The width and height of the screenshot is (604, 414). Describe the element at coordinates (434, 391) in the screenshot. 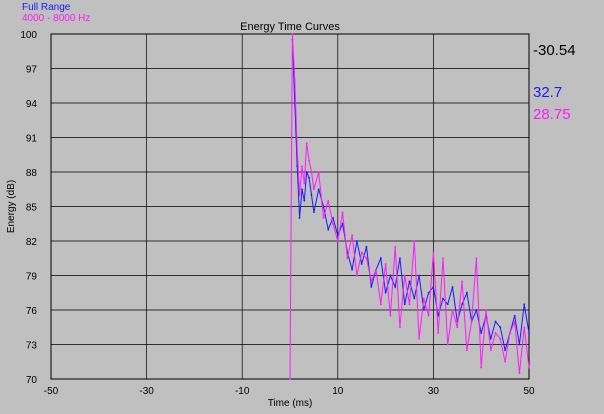

I see `x-tick-label: 30` at that location.